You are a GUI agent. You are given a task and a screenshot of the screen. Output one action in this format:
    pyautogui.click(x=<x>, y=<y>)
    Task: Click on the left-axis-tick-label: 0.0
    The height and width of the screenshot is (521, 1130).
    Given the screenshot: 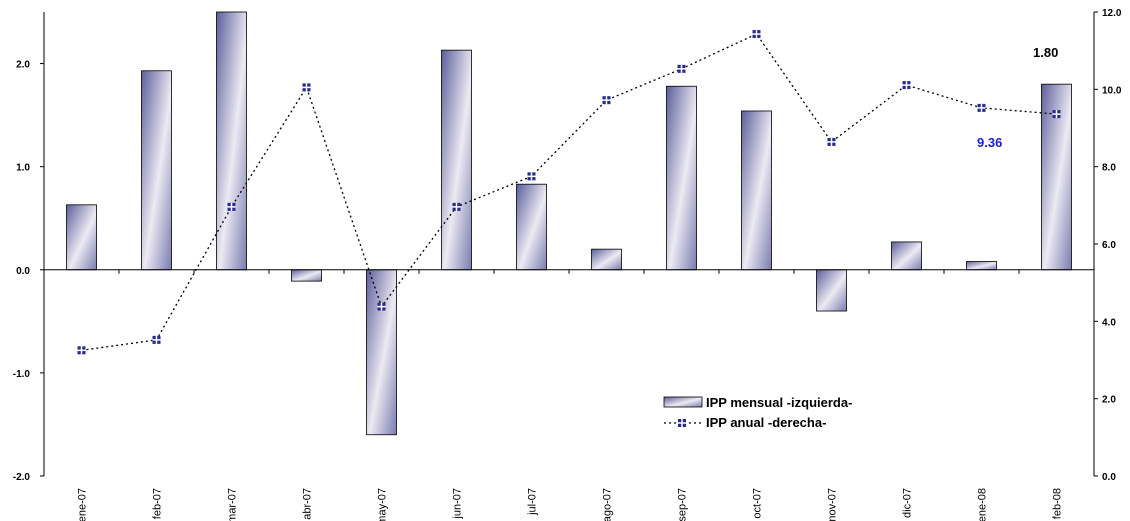 What is the action you would take?
    pyautogui.click(x=23, y=271)
    